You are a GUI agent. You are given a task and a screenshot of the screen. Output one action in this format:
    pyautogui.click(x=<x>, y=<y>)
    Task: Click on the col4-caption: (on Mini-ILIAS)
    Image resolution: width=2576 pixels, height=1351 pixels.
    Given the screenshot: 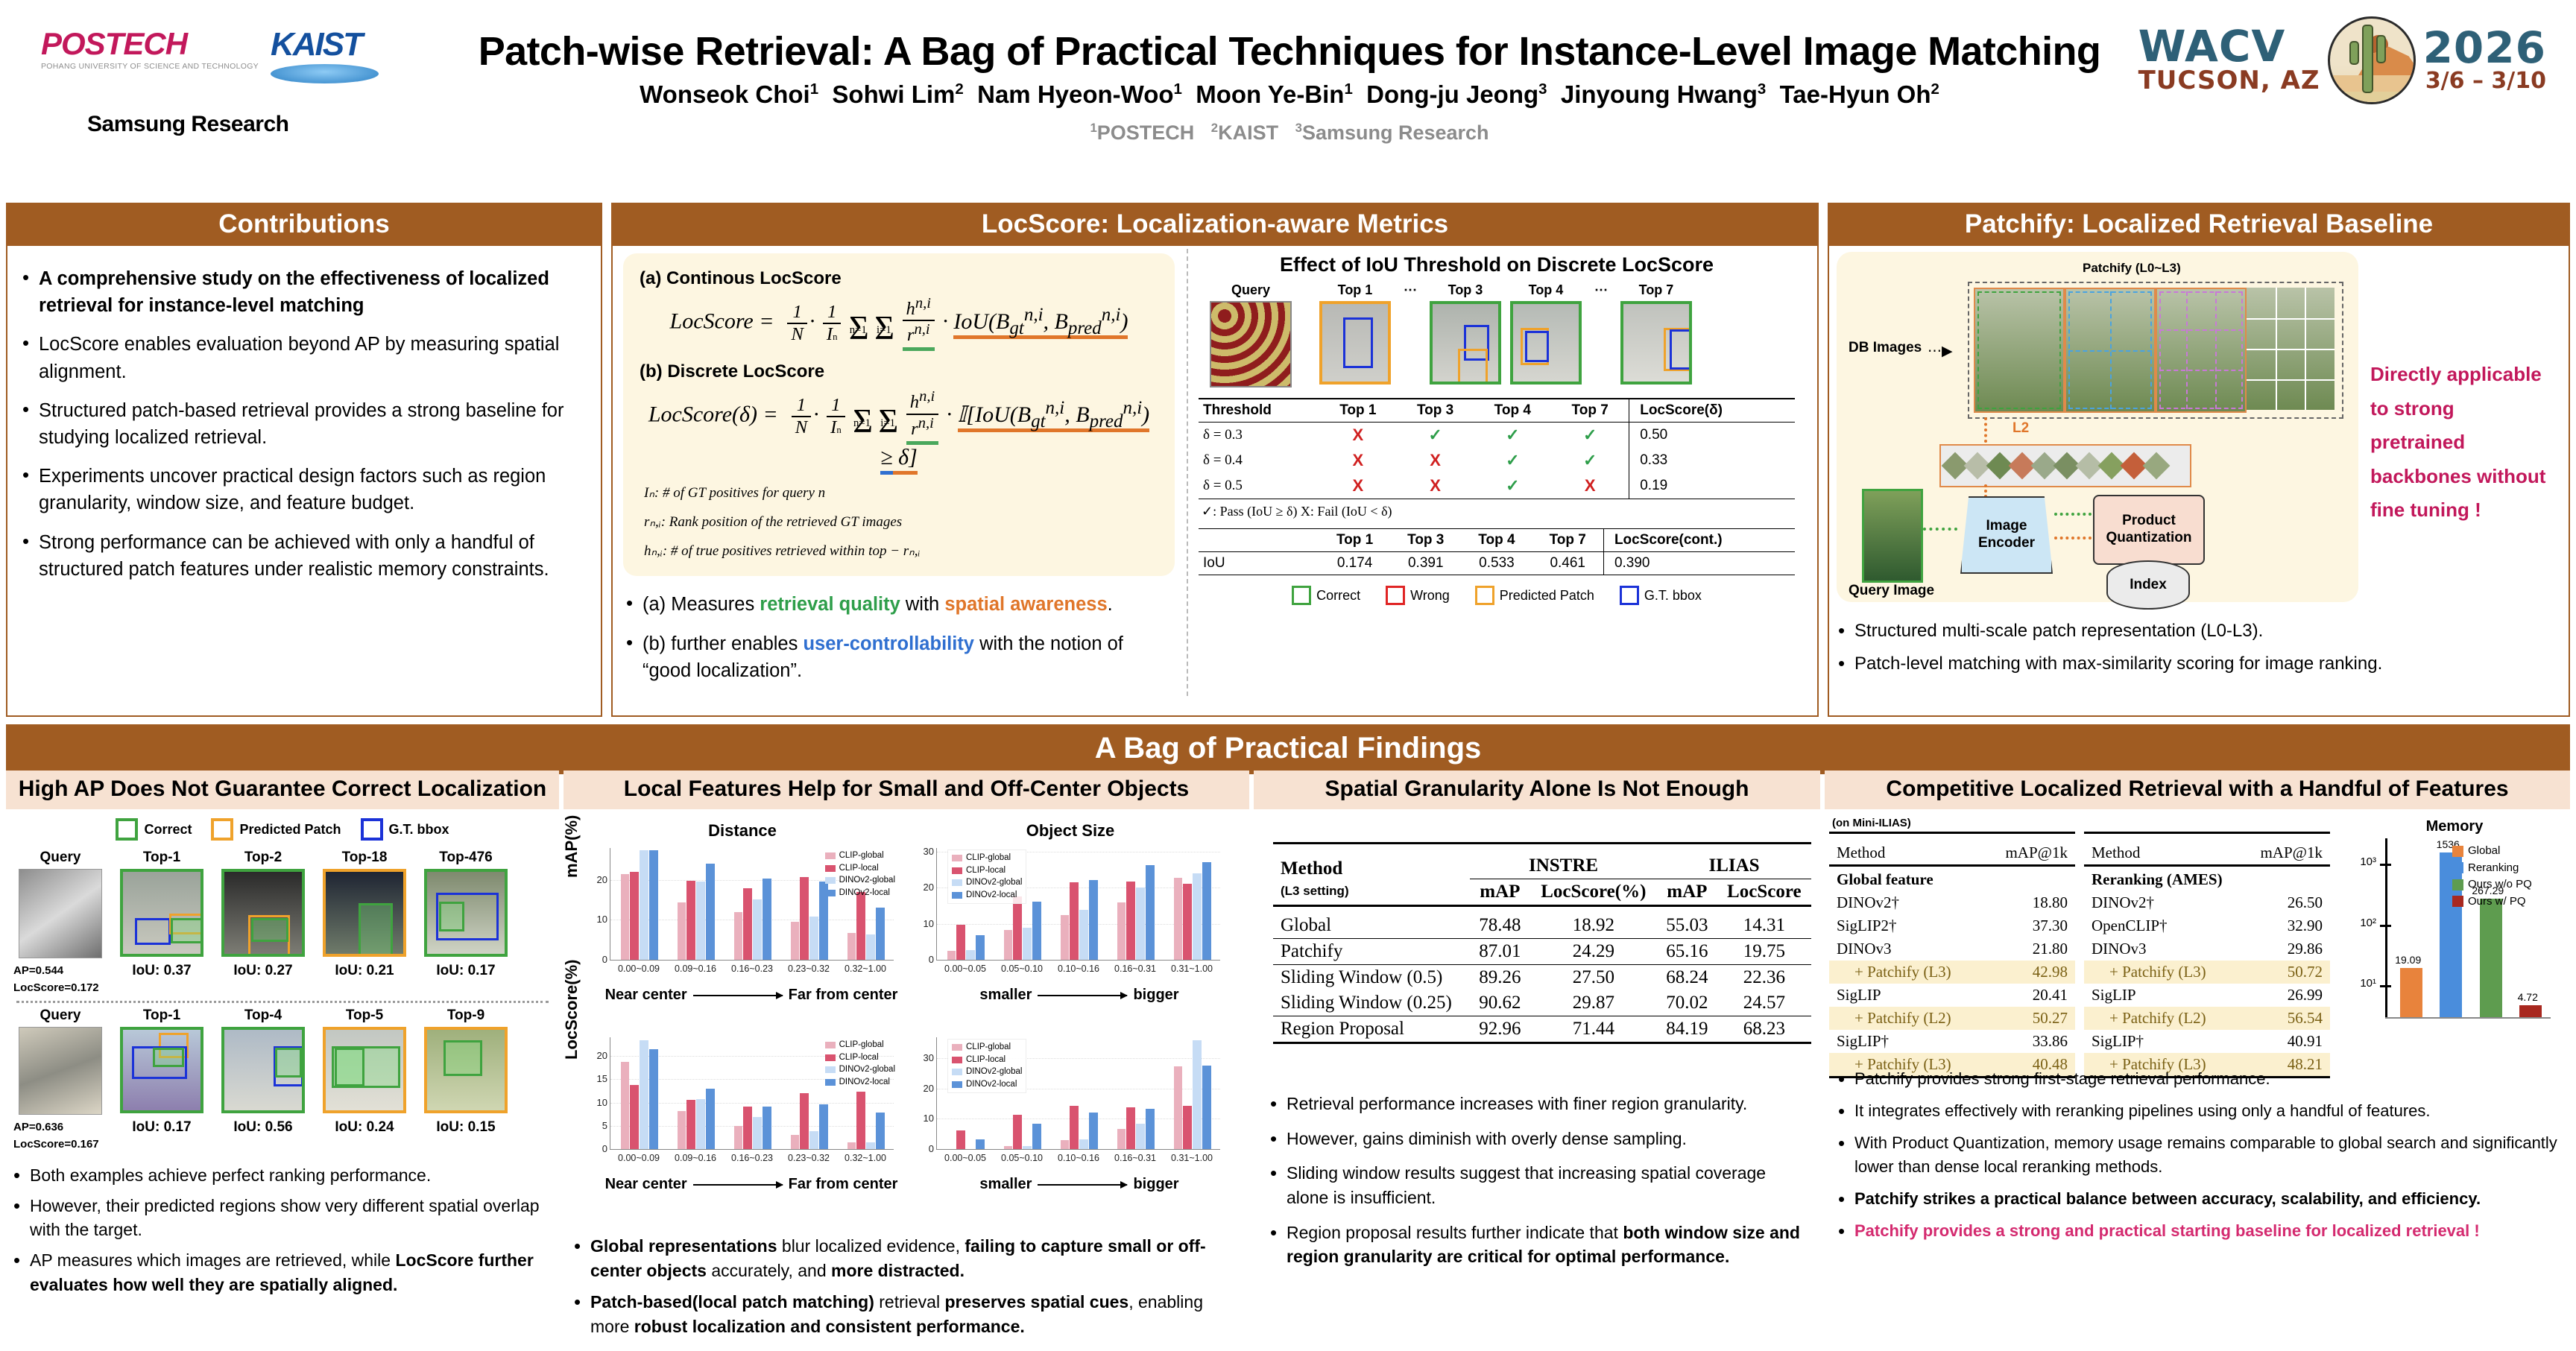 What is the action you would take?
    pyautogui.click(x=1871, y=823)
    